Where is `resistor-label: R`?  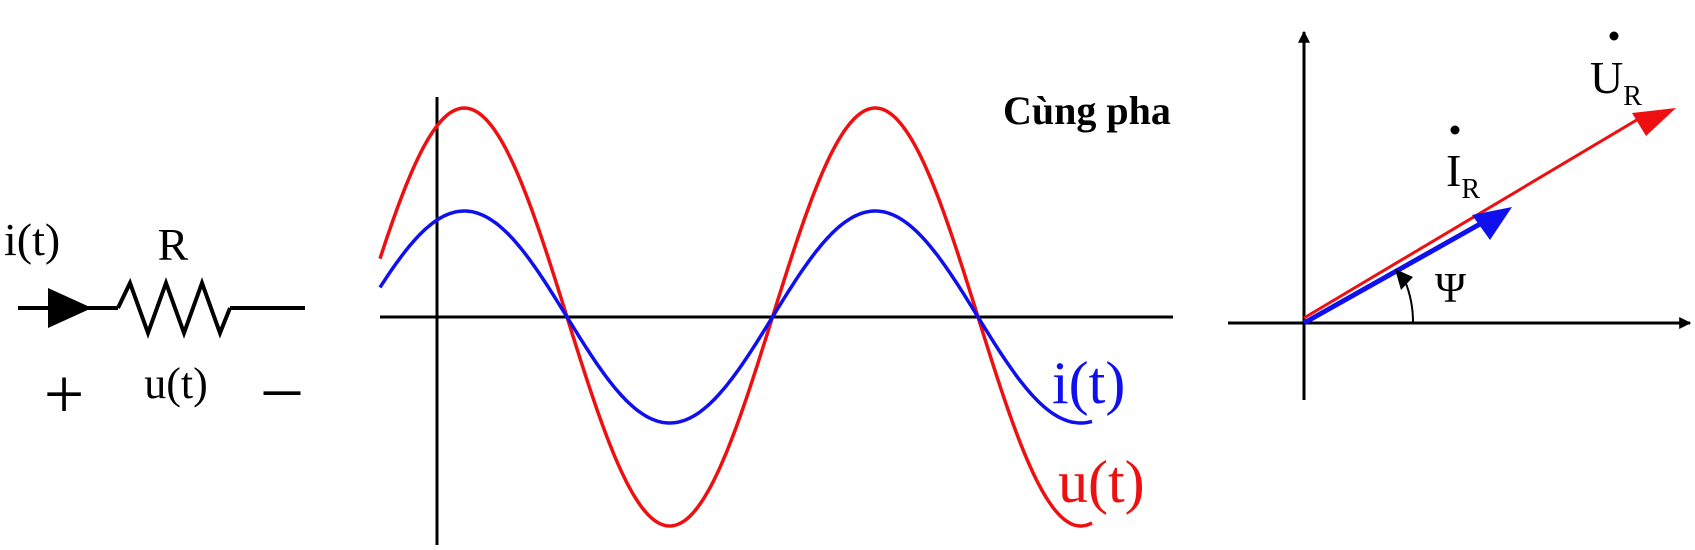
resistor-label: R is located at coordinates (173, 244).